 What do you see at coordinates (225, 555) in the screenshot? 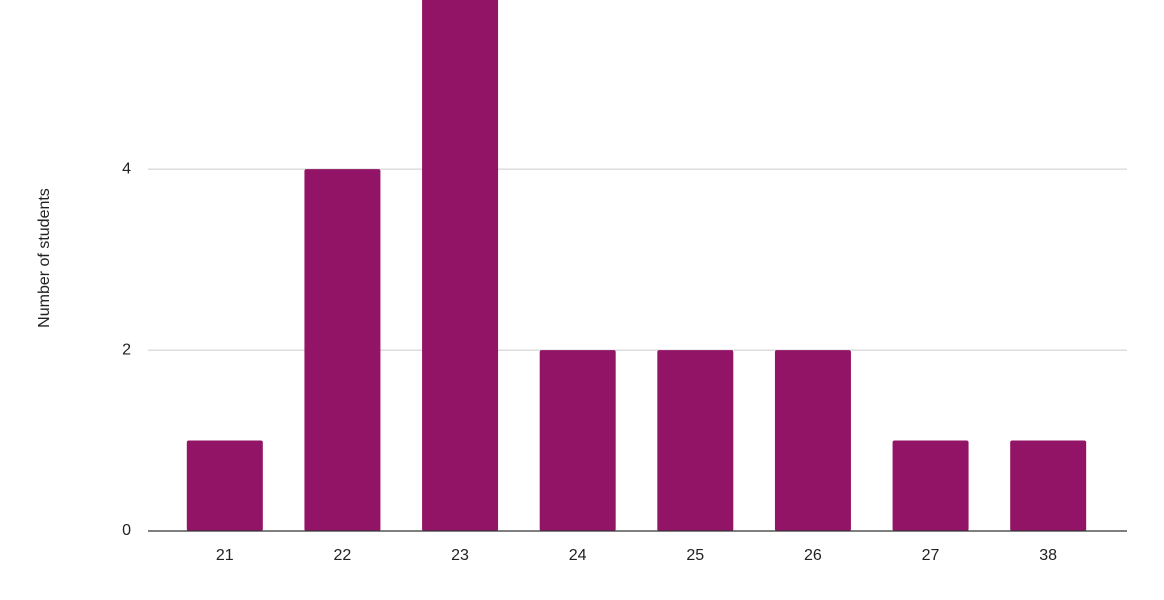
I see `x-tick-label: 21` at bounding box center [225, 555].